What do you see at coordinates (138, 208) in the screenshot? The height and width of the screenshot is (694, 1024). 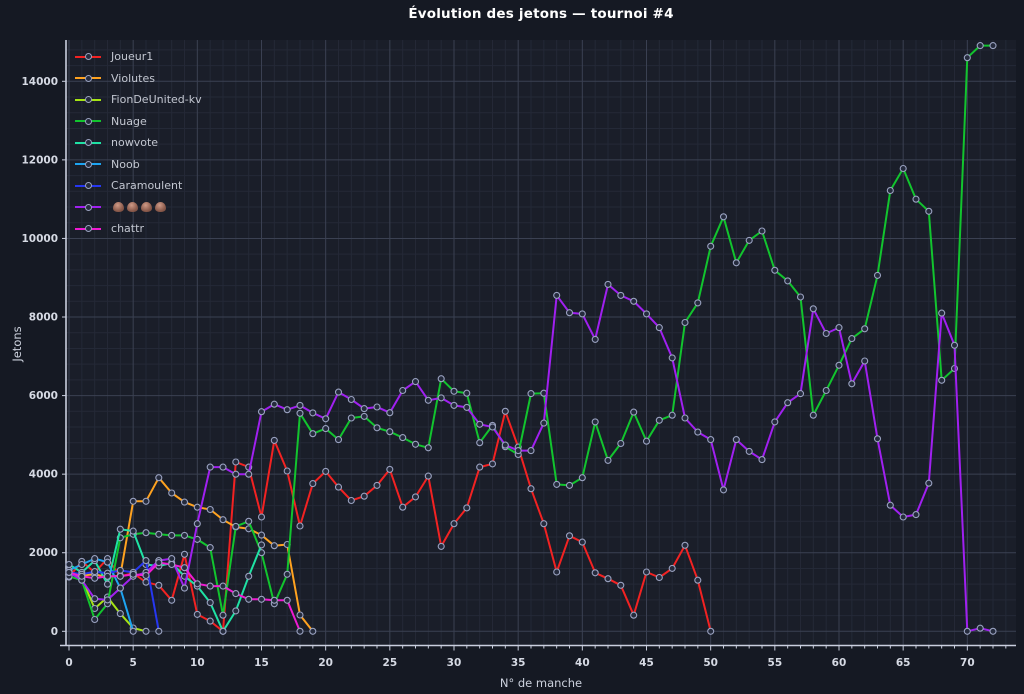 I see `legend-item-poop-emojis` at bounding box center [138, 208].